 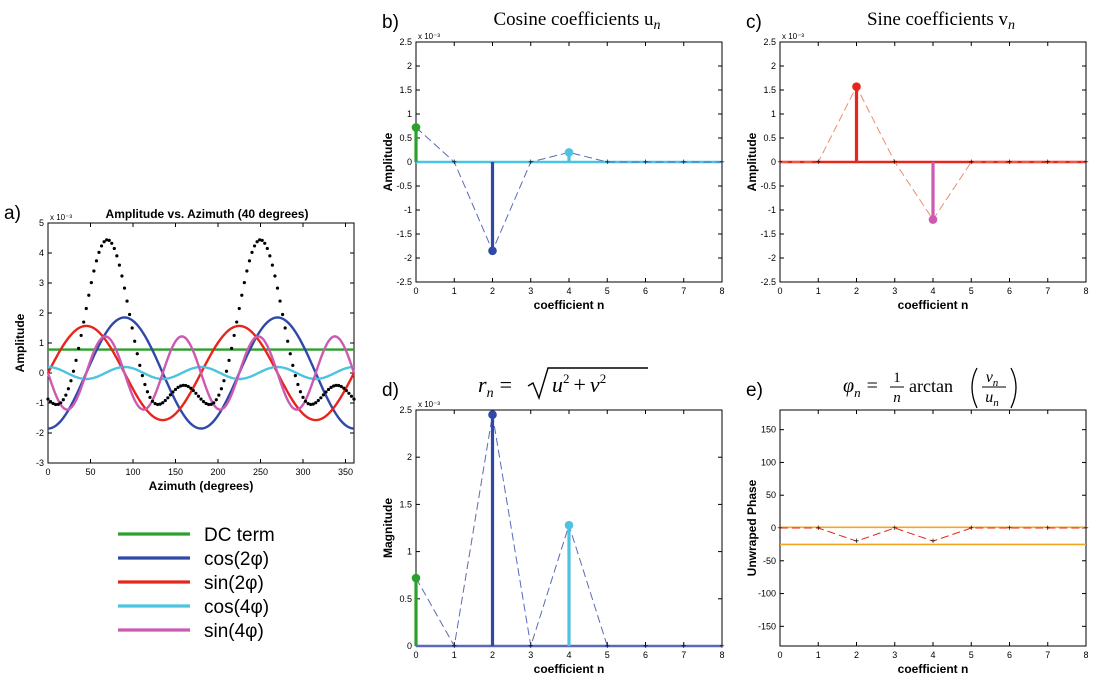 What do you see at coordinates (768, 186) in the screenshot?
I see `y-tick-label: -0.5` at bounding box center [768, 186].